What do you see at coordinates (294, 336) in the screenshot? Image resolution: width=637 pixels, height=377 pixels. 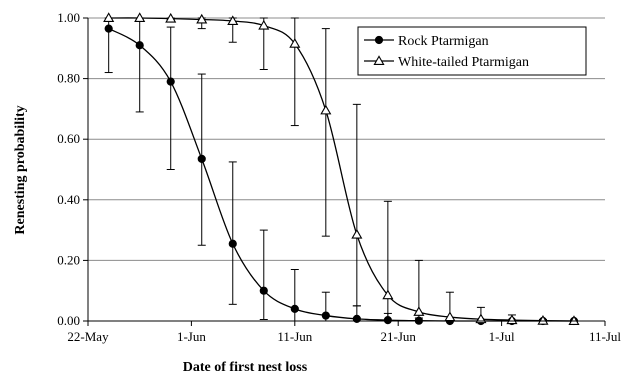 I see `x-tick-label: 11-Jun` at bounding box center [294, 336].